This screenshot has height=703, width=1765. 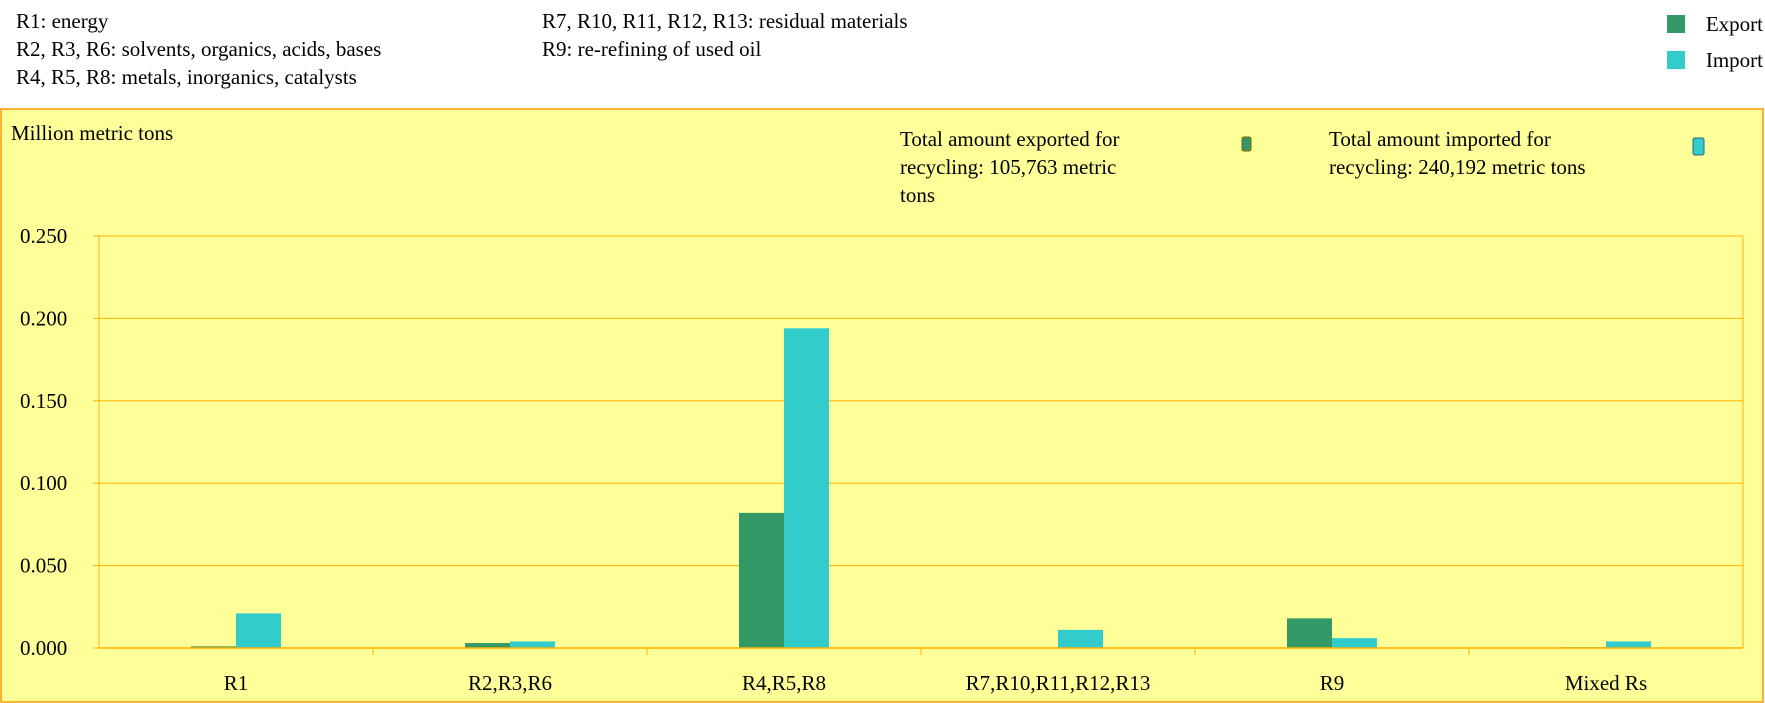 What do you see at coordinates (652, 49) in the screenshot?
I see `note-r9: R9: re-refining of used oil` at bounding box center [652, 49].